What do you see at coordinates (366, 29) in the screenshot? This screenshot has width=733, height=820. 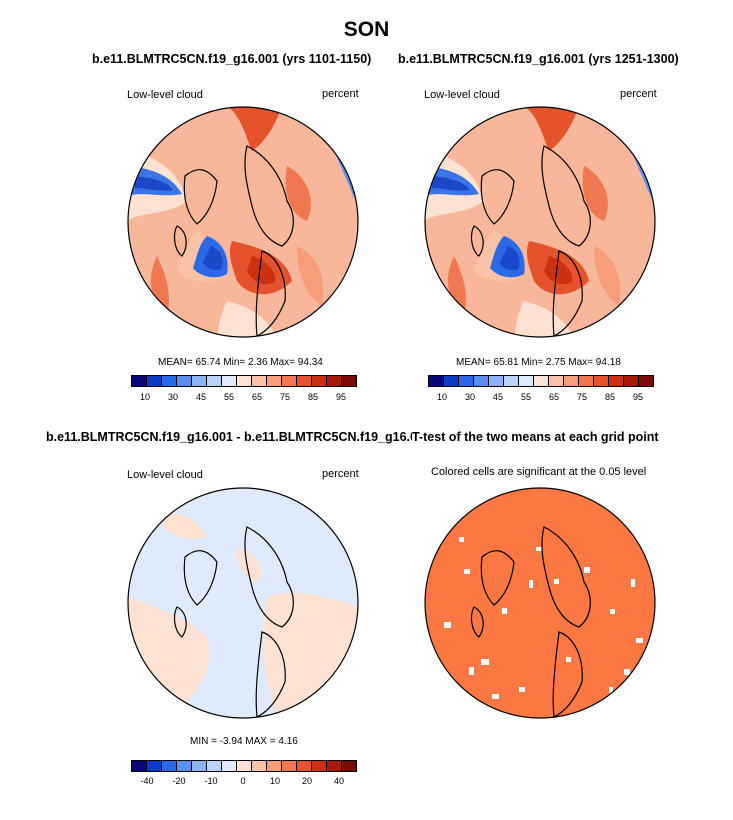 I see `figure-title: SON` at bounding box center [366, 29].